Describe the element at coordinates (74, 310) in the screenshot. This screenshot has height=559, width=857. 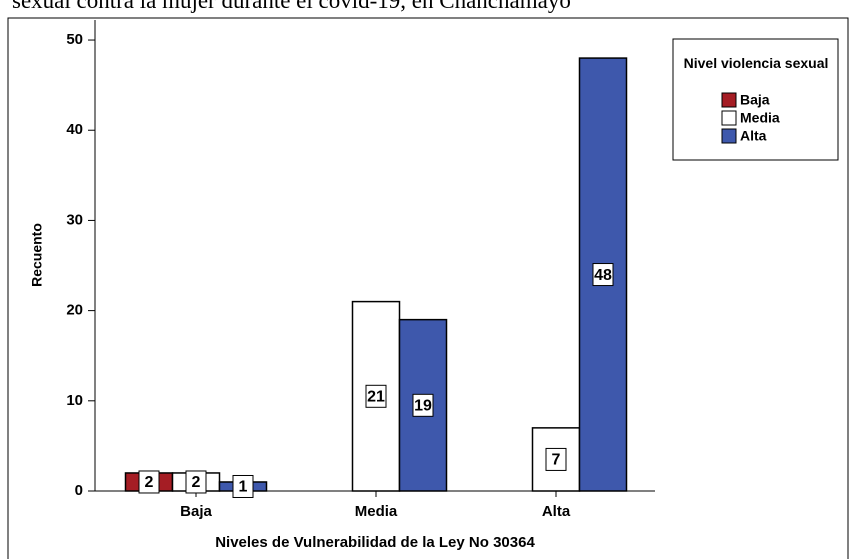
I see `y-tick-label: 20` at that location.